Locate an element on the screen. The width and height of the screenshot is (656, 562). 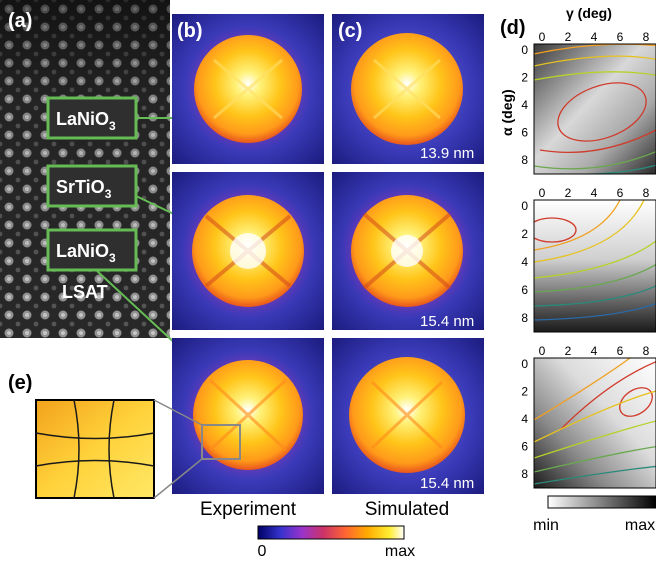
layer-label-middle: SrTiO3 is located at coordinates (92, 186).